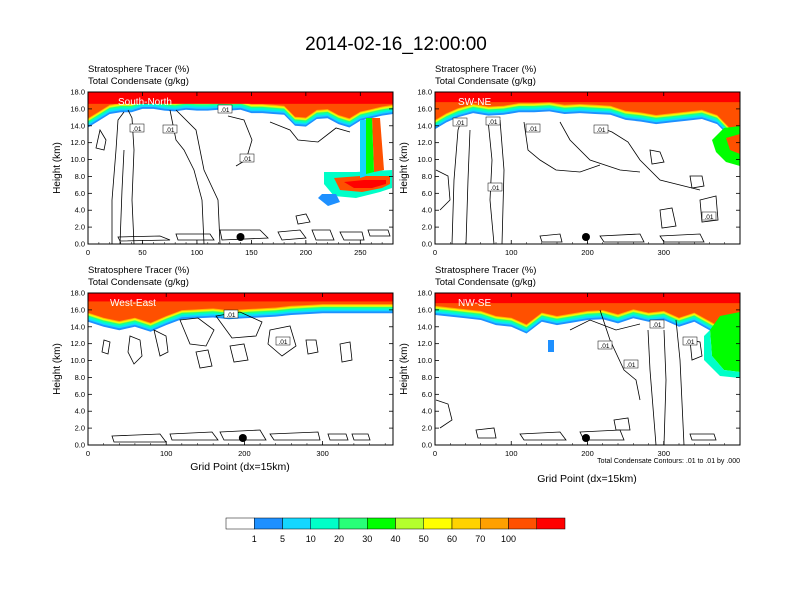  Describe the element at coordinates (370, 146) in the screenshot. I see `tracer-fold-stem-edge` at that location.